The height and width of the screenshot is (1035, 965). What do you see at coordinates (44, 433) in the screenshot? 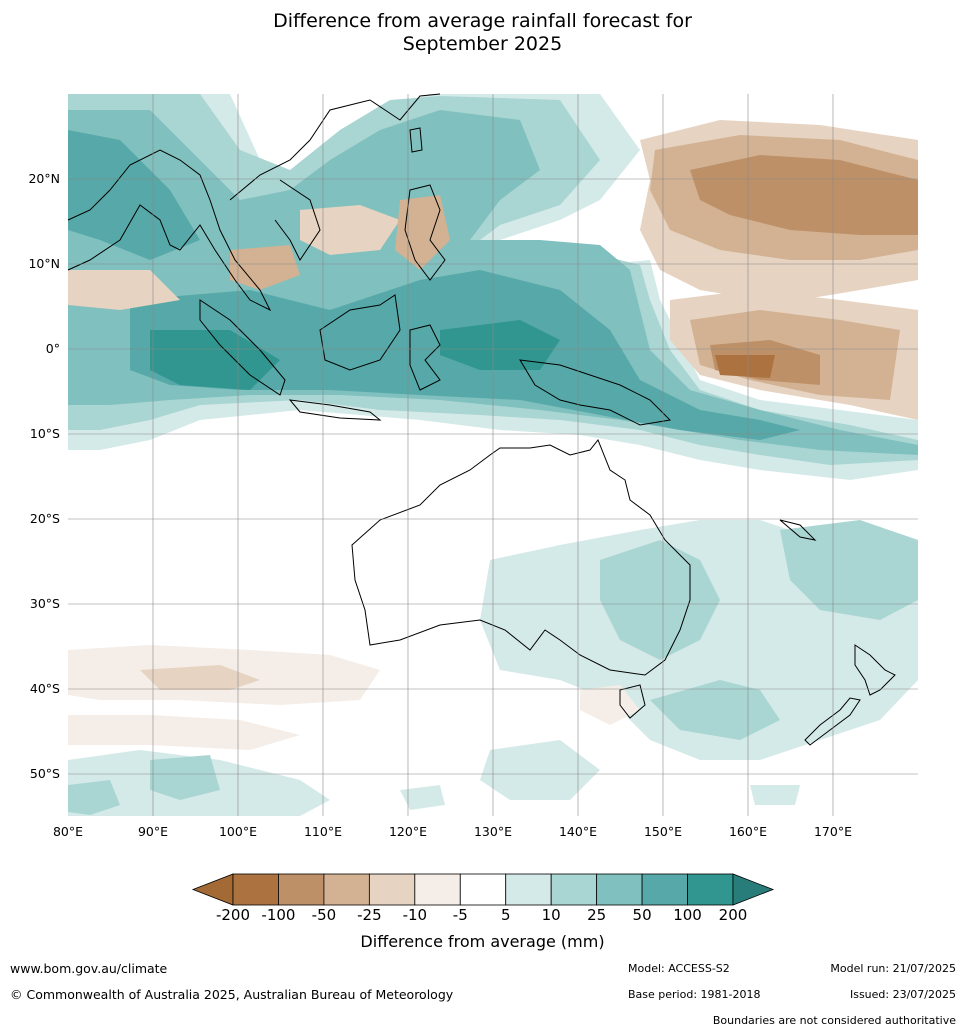
I see `lat-label-10s: 10°S` at bounding box center [44, 433].